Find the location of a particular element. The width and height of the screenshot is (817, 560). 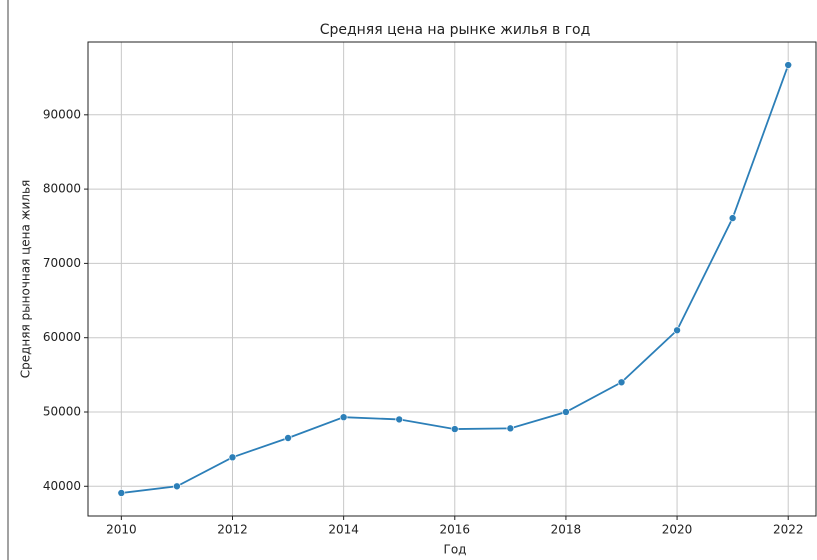

x-tick-label: 2018 is located at coordinates (566, 530).